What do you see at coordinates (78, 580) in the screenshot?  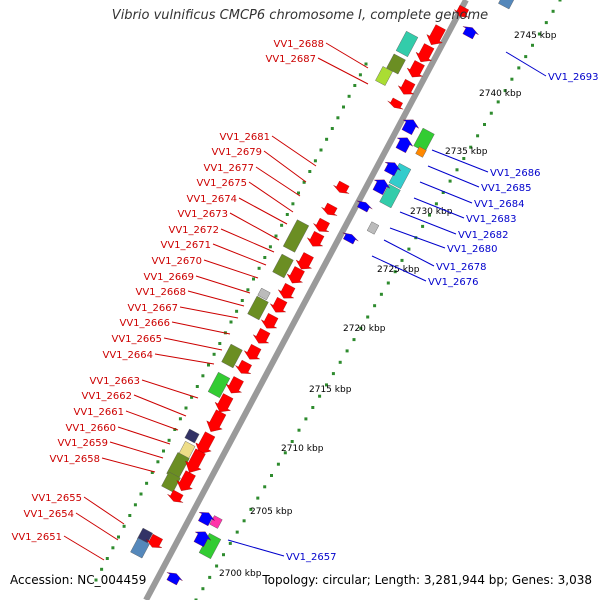 I see `accession-text: Accession: NC_004459` at bounding box center [78, 580].